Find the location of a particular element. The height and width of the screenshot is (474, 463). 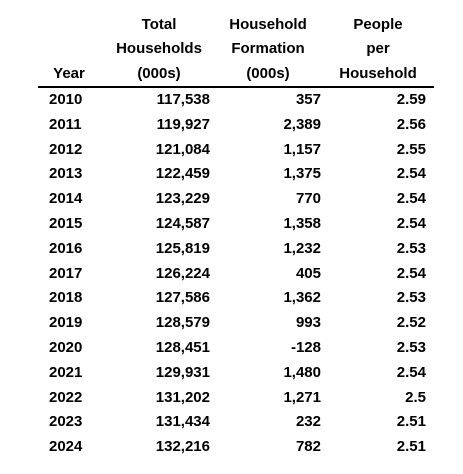

cell-year: 2010 is located at coordinates (66, 99).